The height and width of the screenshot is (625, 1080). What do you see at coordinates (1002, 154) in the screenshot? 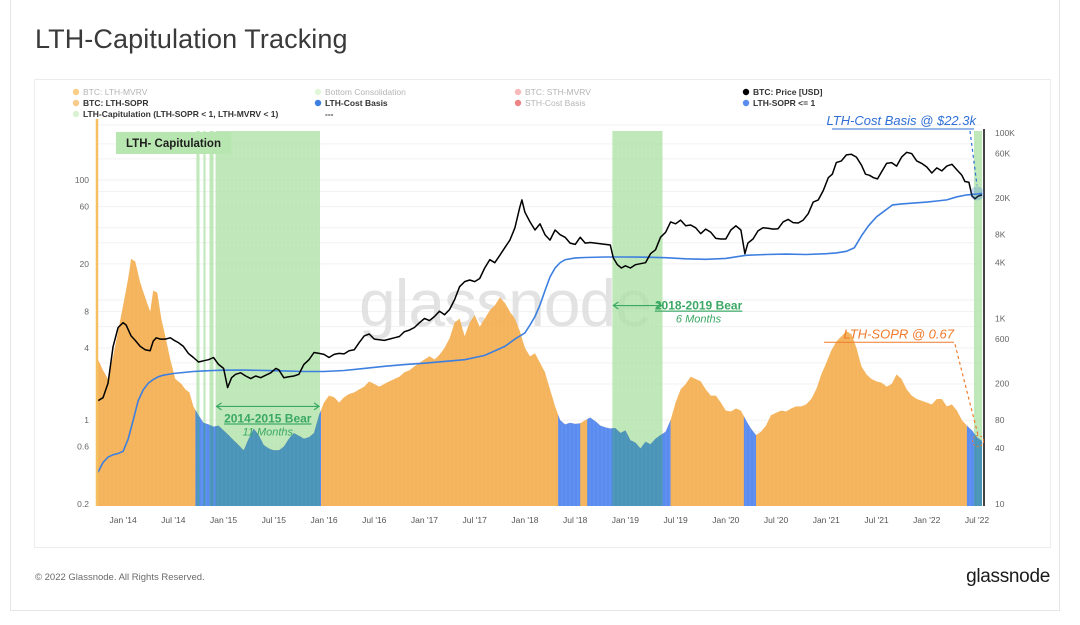
I see `y-right-tick-label: 60K` at bounding box center [1002, 154].